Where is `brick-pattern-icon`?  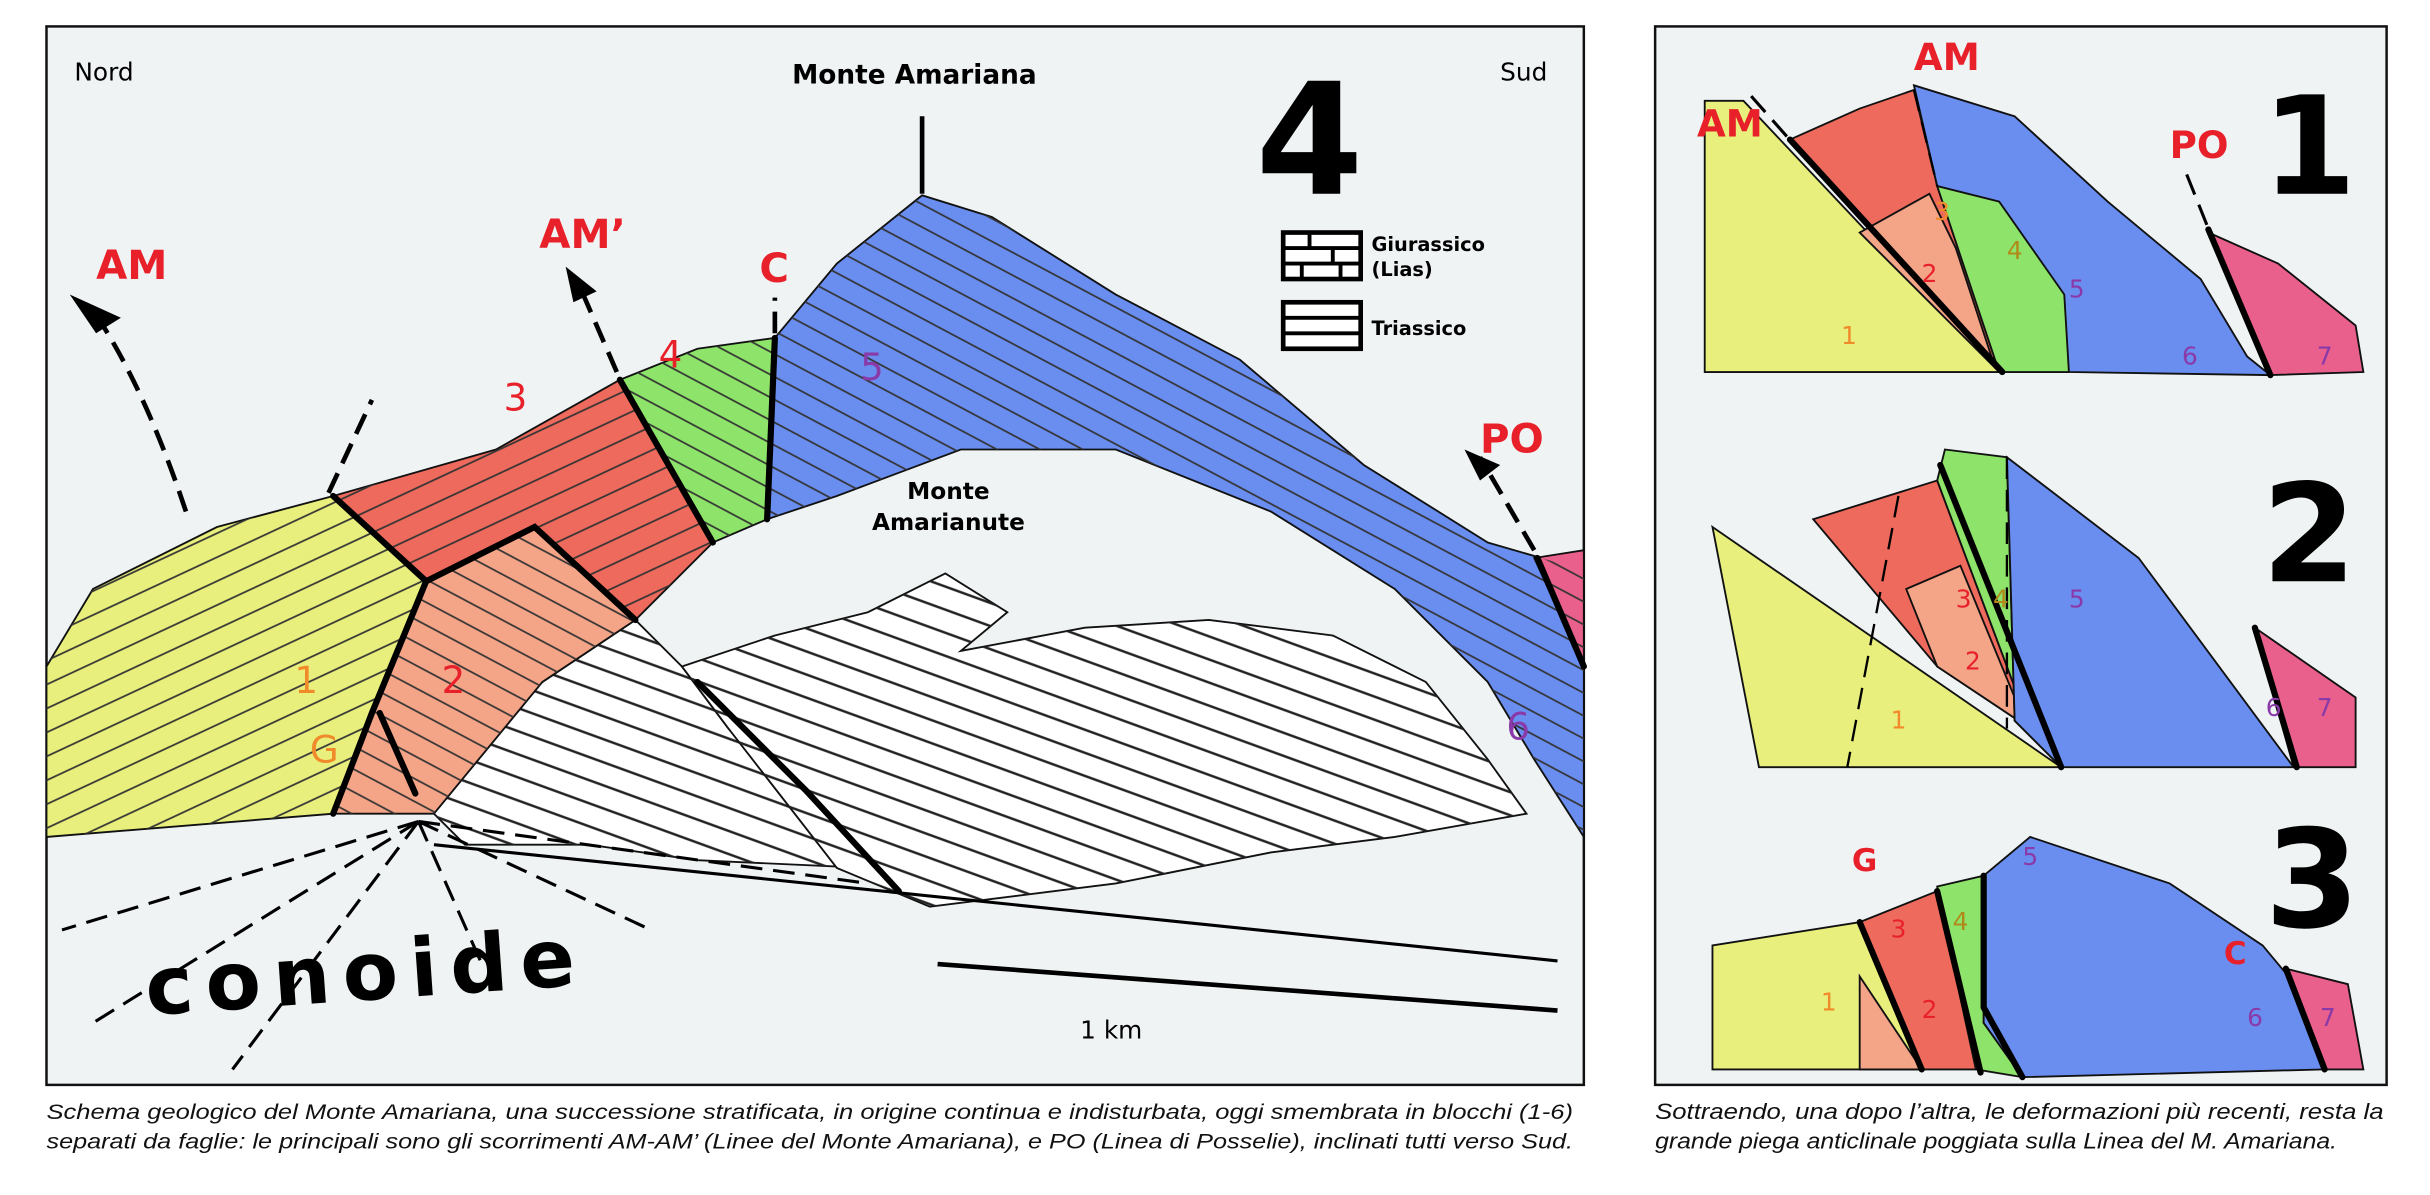 brick-pattern-icon is located at coordinates (1322, 256).